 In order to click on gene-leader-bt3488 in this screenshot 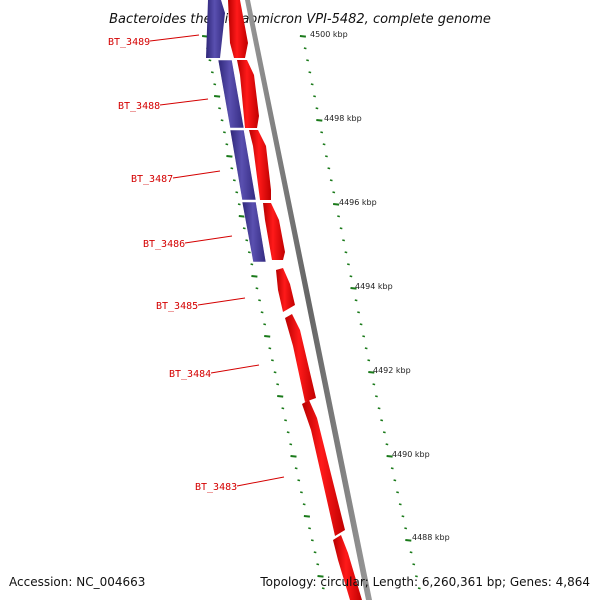, I will do `click(184, 102)`.